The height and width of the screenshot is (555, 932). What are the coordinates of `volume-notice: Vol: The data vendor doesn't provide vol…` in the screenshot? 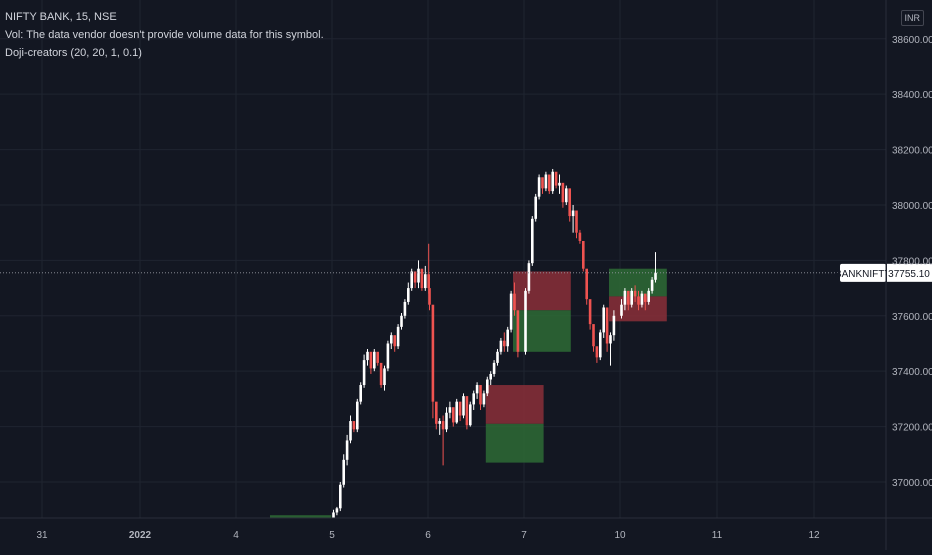 It's located at (164, 35).